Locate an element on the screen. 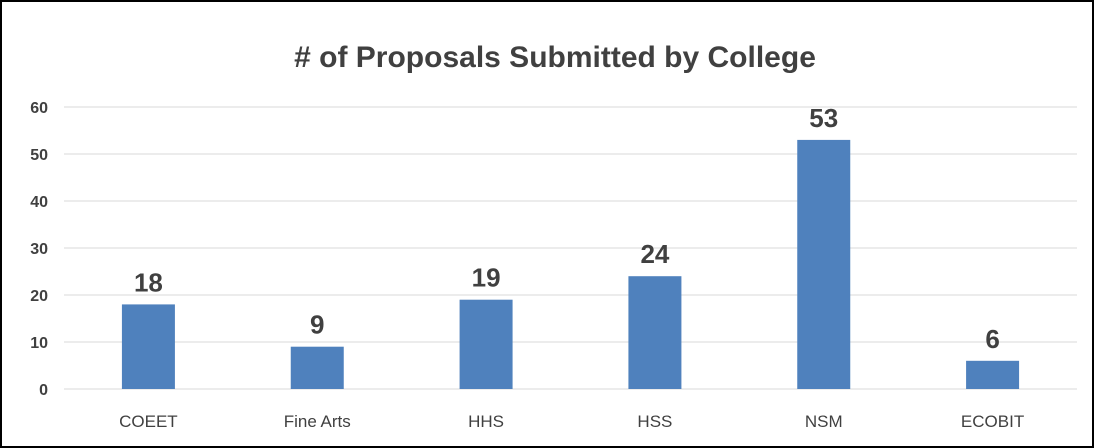 This screenshot has width=1094, height=448. y-tick-label: 10 is located at coordinates (39, 343).